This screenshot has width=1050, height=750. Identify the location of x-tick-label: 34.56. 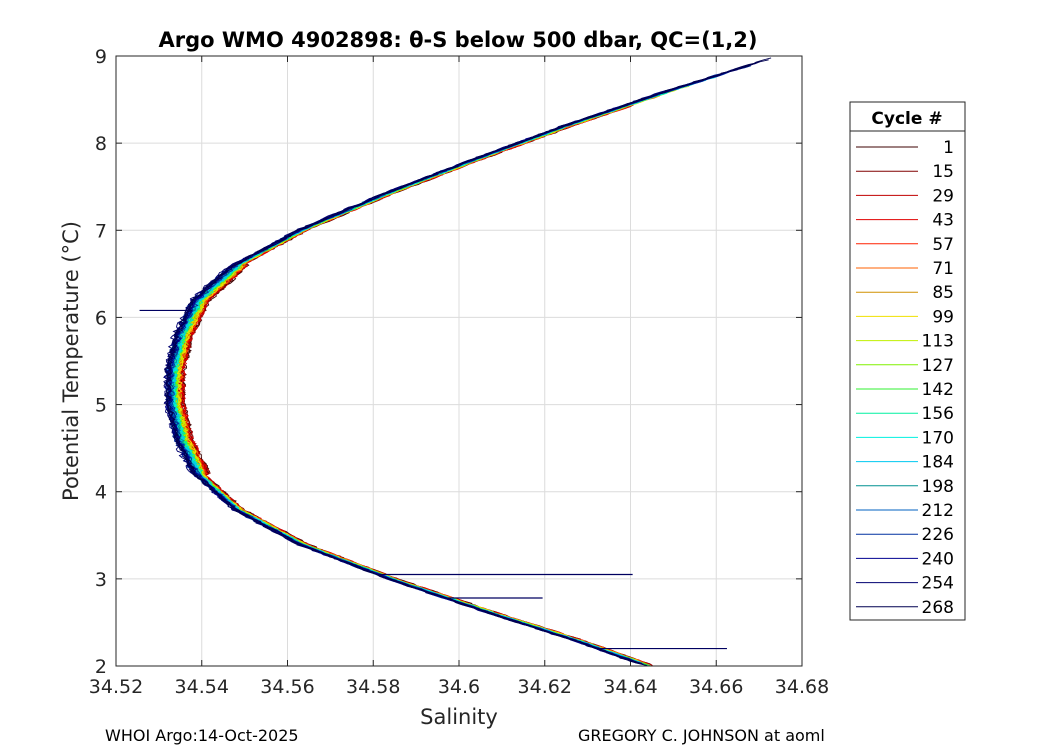
(287, 687).